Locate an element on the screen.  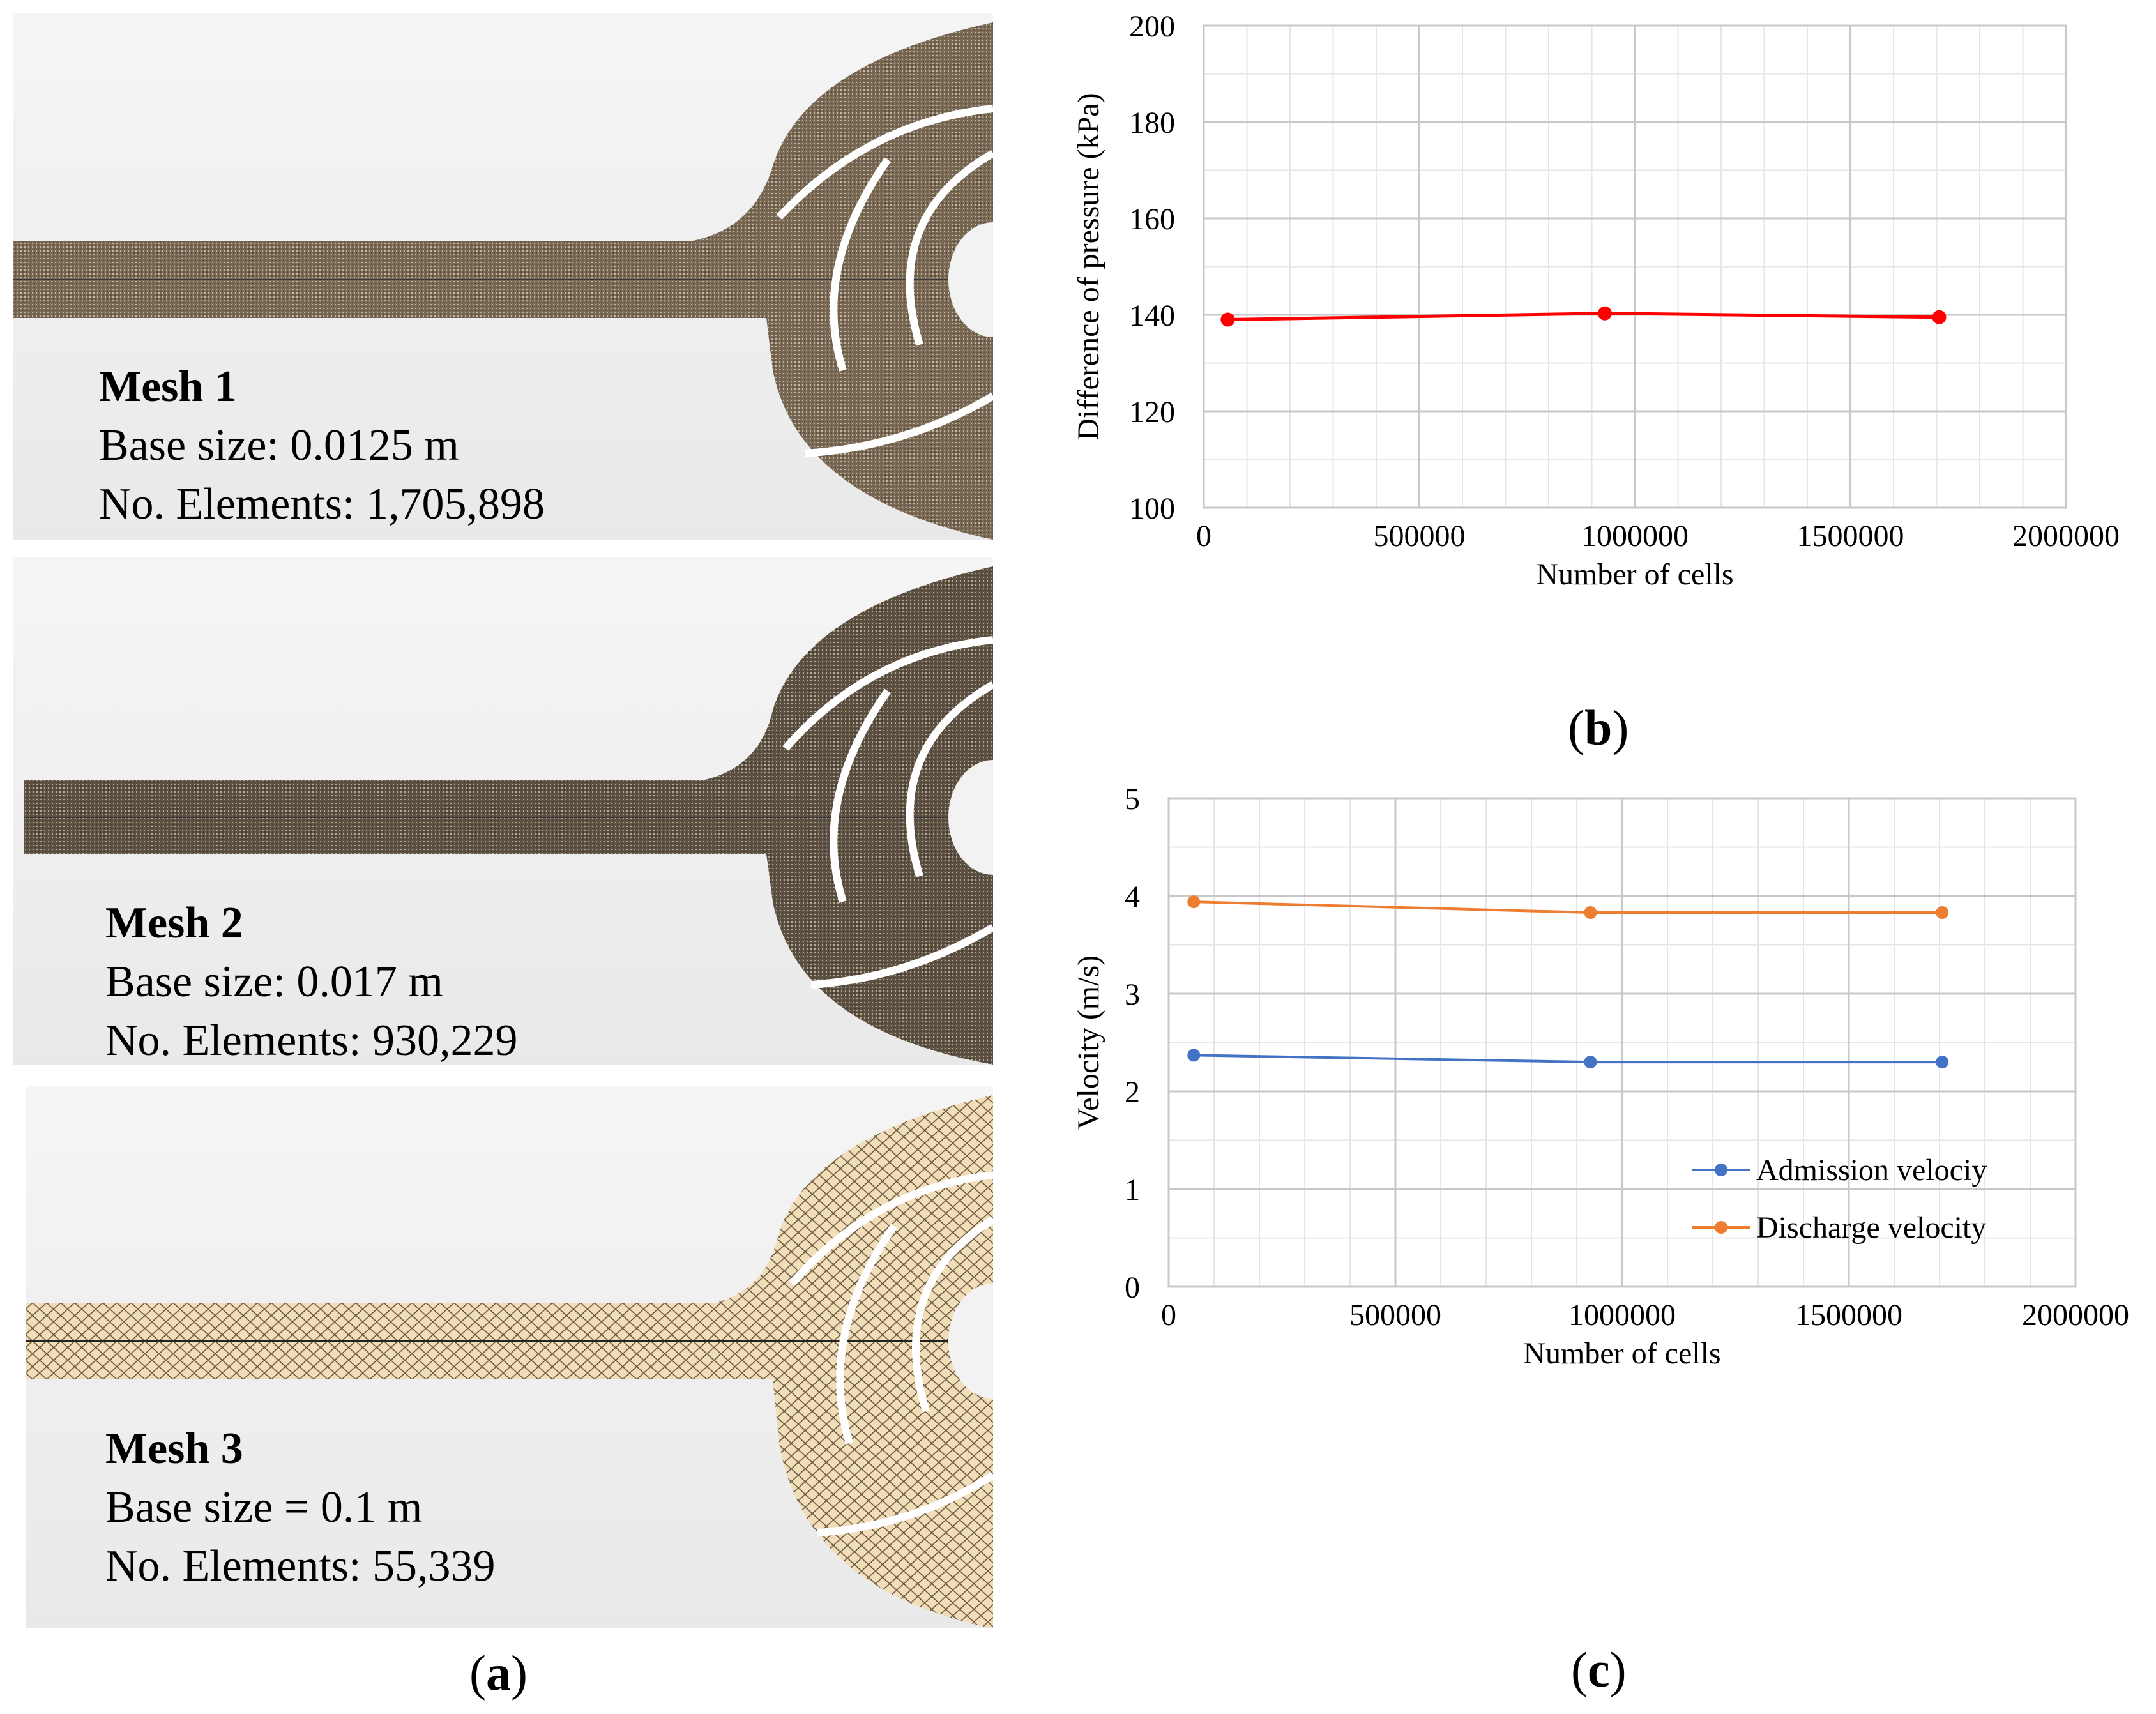
y-tick-label: 180 is located at coordinates (1152, 123).